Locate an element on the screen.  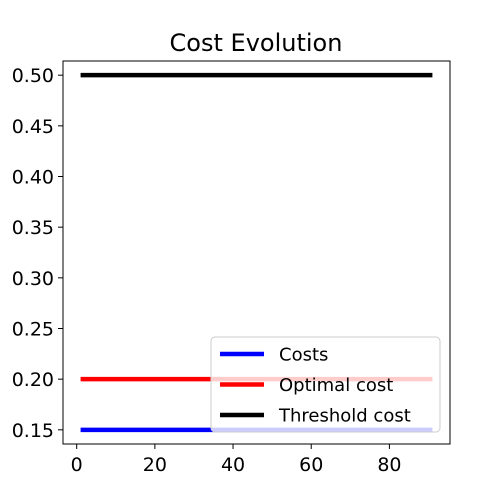
chart-title: Cost Evolution is located at coordinates (256, 43).